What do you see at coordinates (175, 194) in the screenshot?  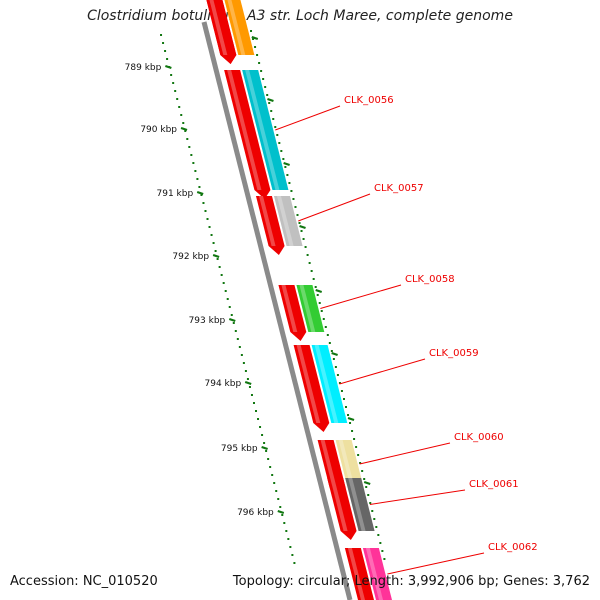 I see `ruler-tick-label: 791 kbp` at bounding box center [175, 194].